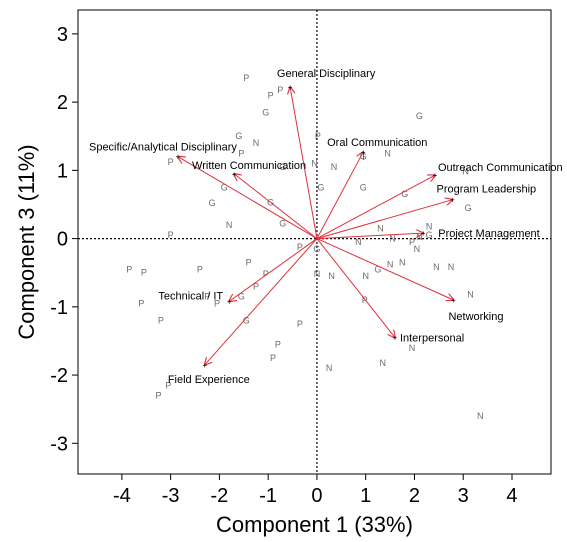 The height and width of the screenshot is (542, 567). What do you see at coordinates (62, 103) in the screenshot?
I see `y-tick-label: 2` at bounding box center [62, 103].